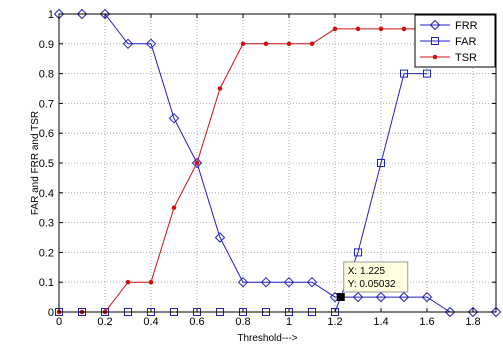 Image resolution: width=503 pixels, height=347 pixels. I want to click on x-tick-label: 1.4, so click(380, 322).